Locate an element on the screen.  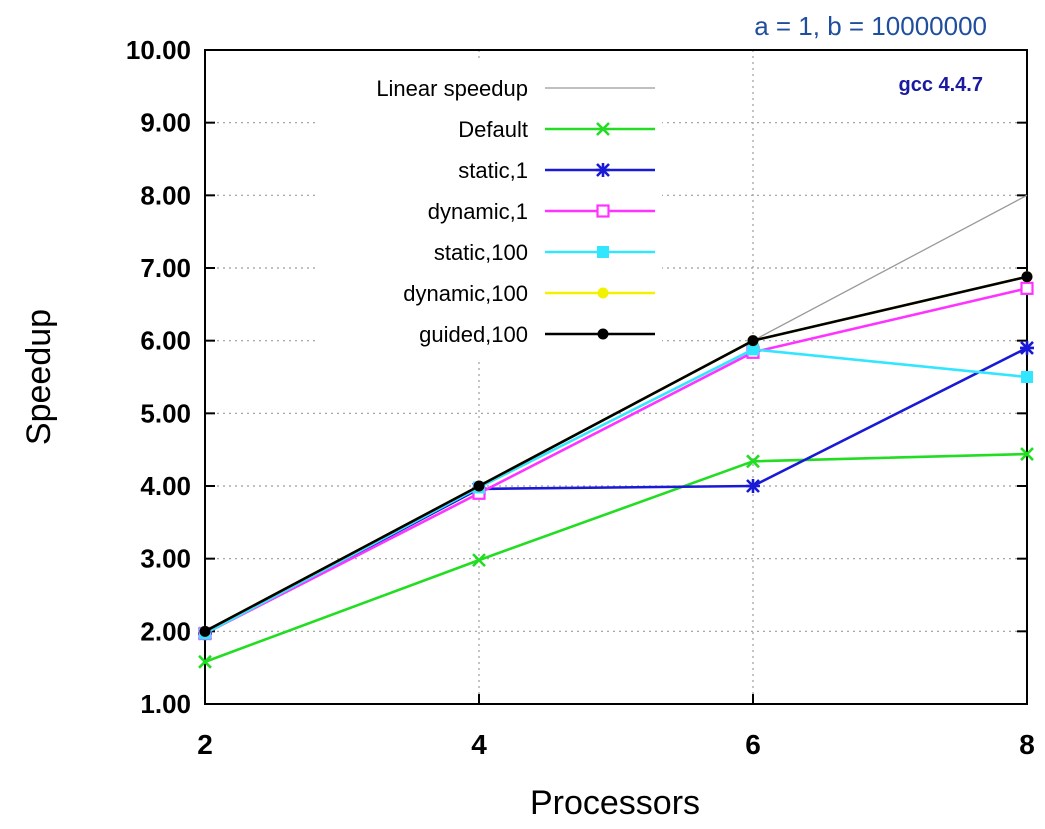
y-axis-label: Speedup is located at coordinates (39, 377).